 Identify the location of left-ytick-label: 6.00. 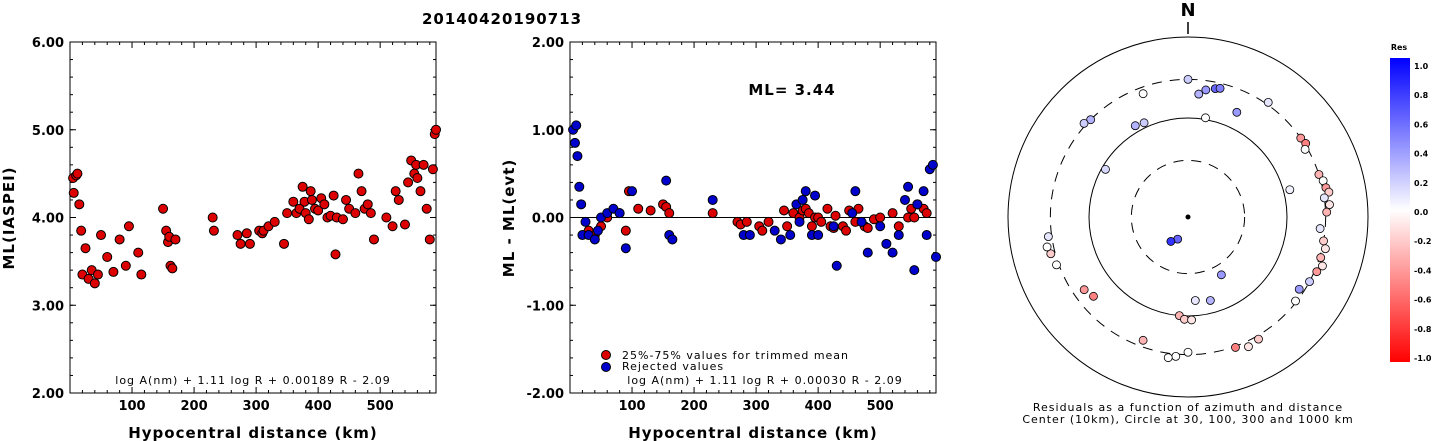
(48, 43).